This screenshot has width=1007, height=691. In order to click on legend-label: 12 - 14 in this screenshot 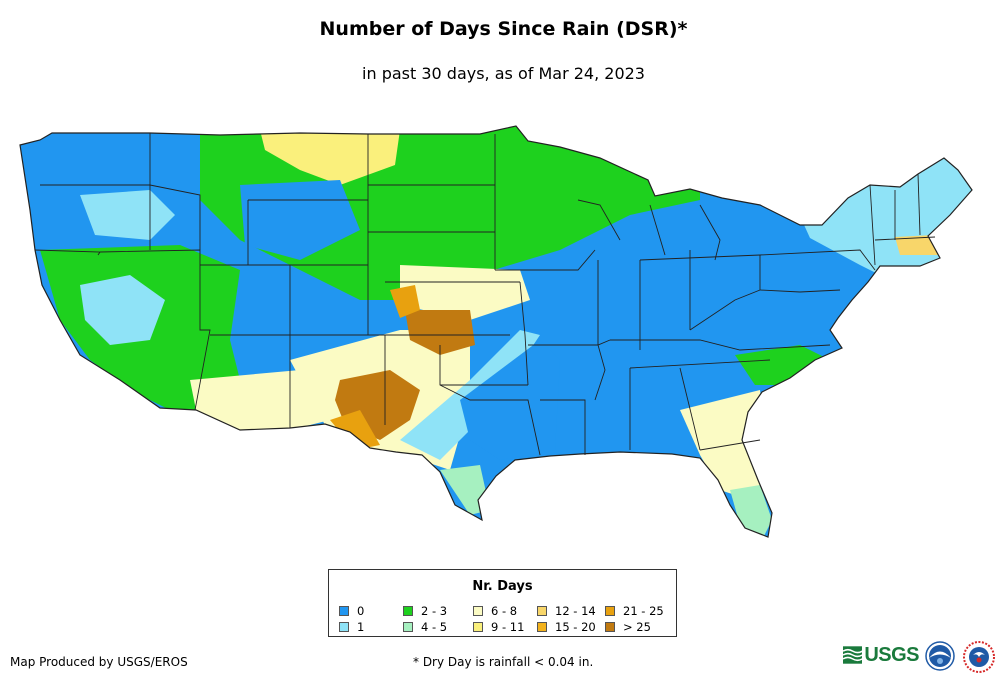, I will do `click(575, 611)`.